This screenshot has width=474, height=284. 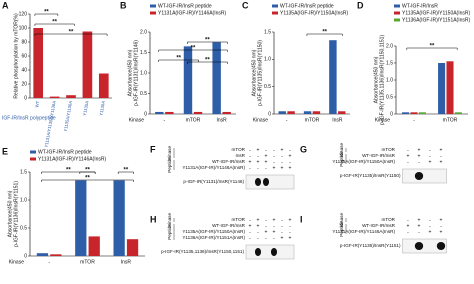 What do you see at coordinates (383, 120) in the screenshot?
I see `x-axis-label: Kinase` at bounding box center [383, 120].